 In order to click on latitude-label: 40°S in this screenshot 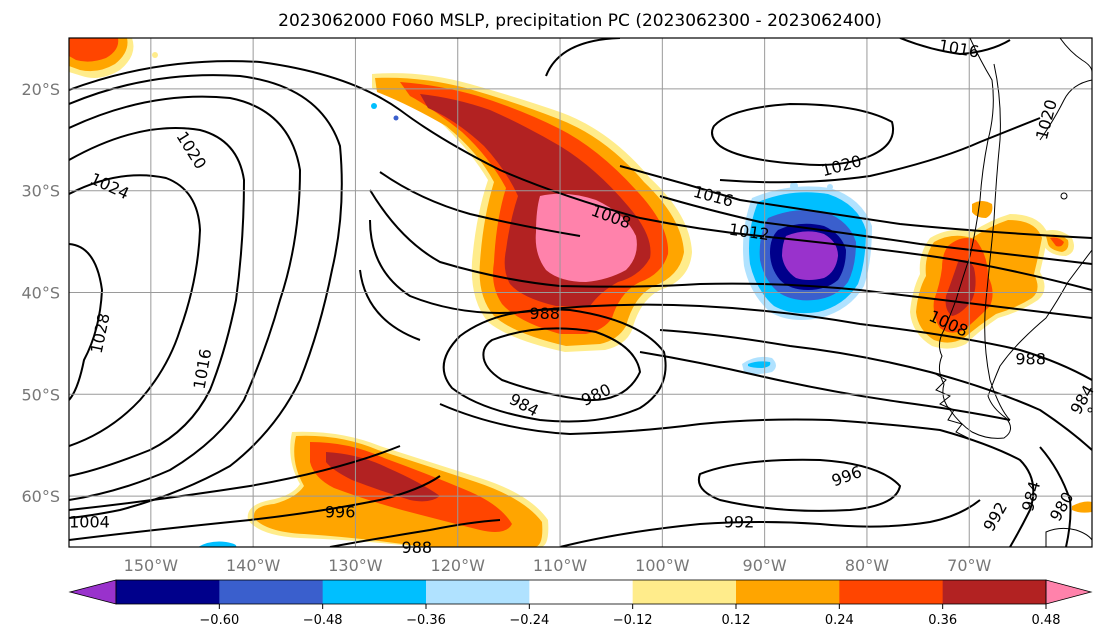, I will do `click(40, 293)`.